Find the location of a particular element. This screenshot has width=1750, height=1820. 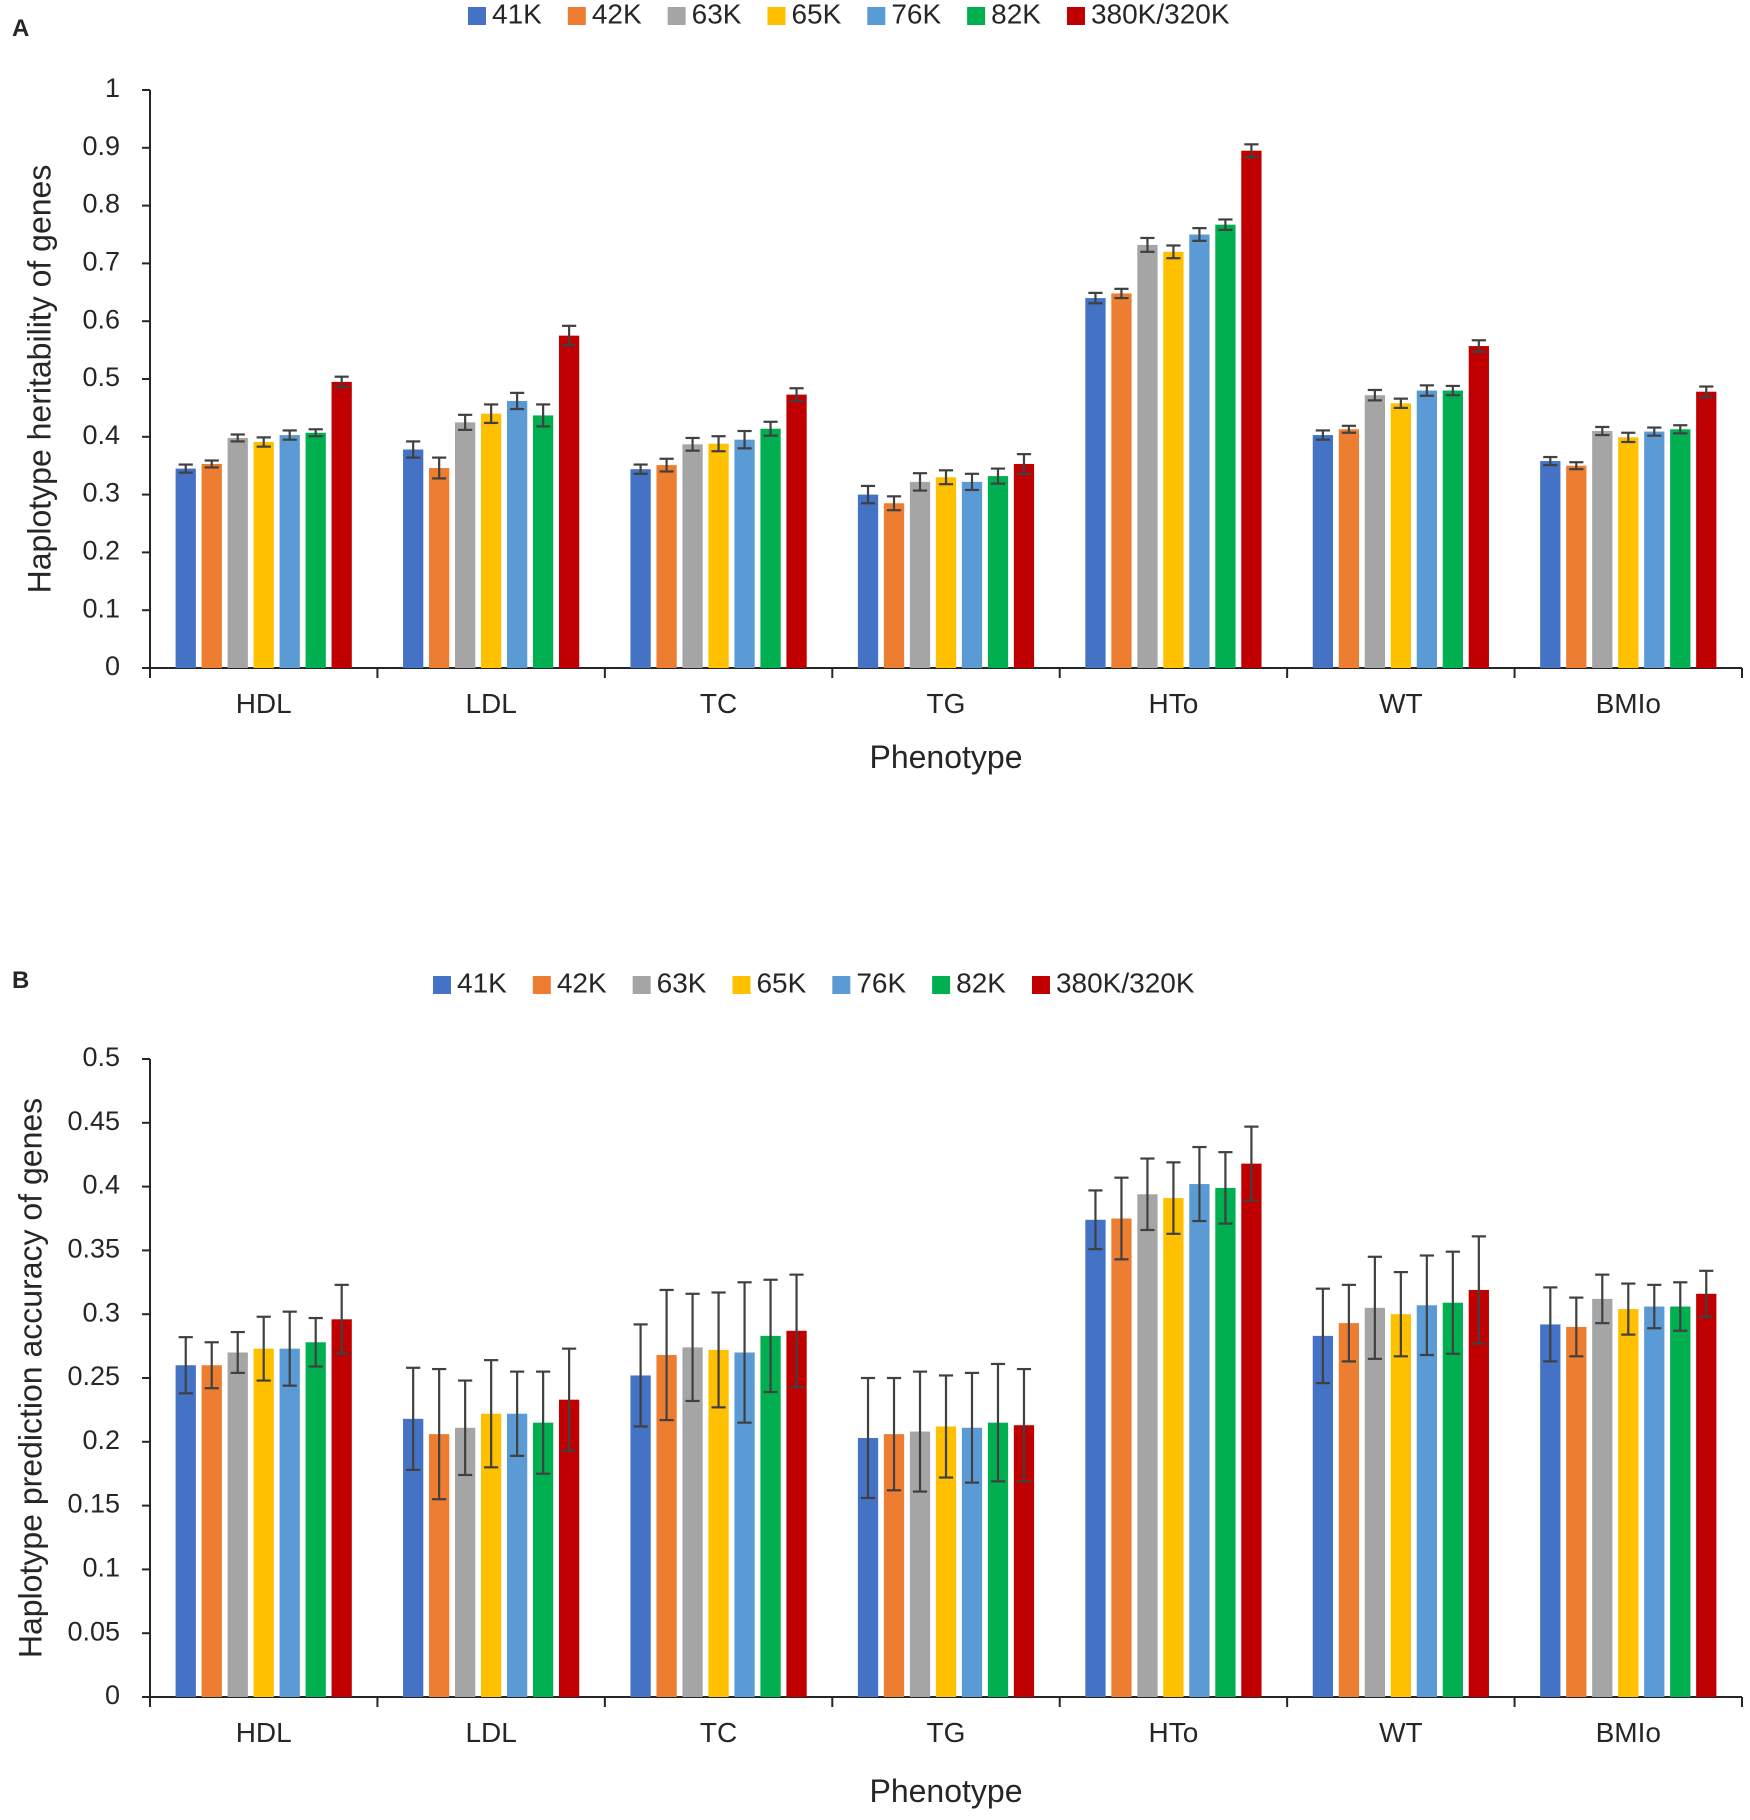

category-label-hdl-a: HDL is located at coordinates (264, 703).